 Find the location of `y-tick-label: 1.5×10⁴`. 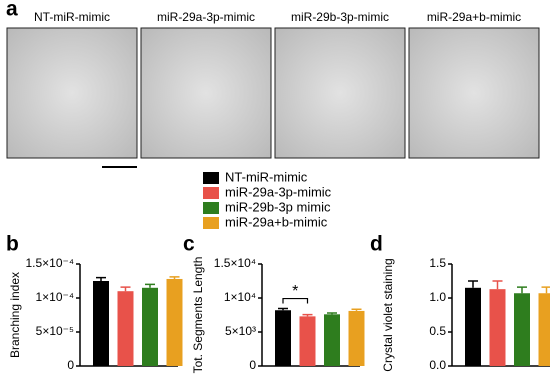

y-tick-label: 1.5×10⁴ is located at coordinates (235, 263).